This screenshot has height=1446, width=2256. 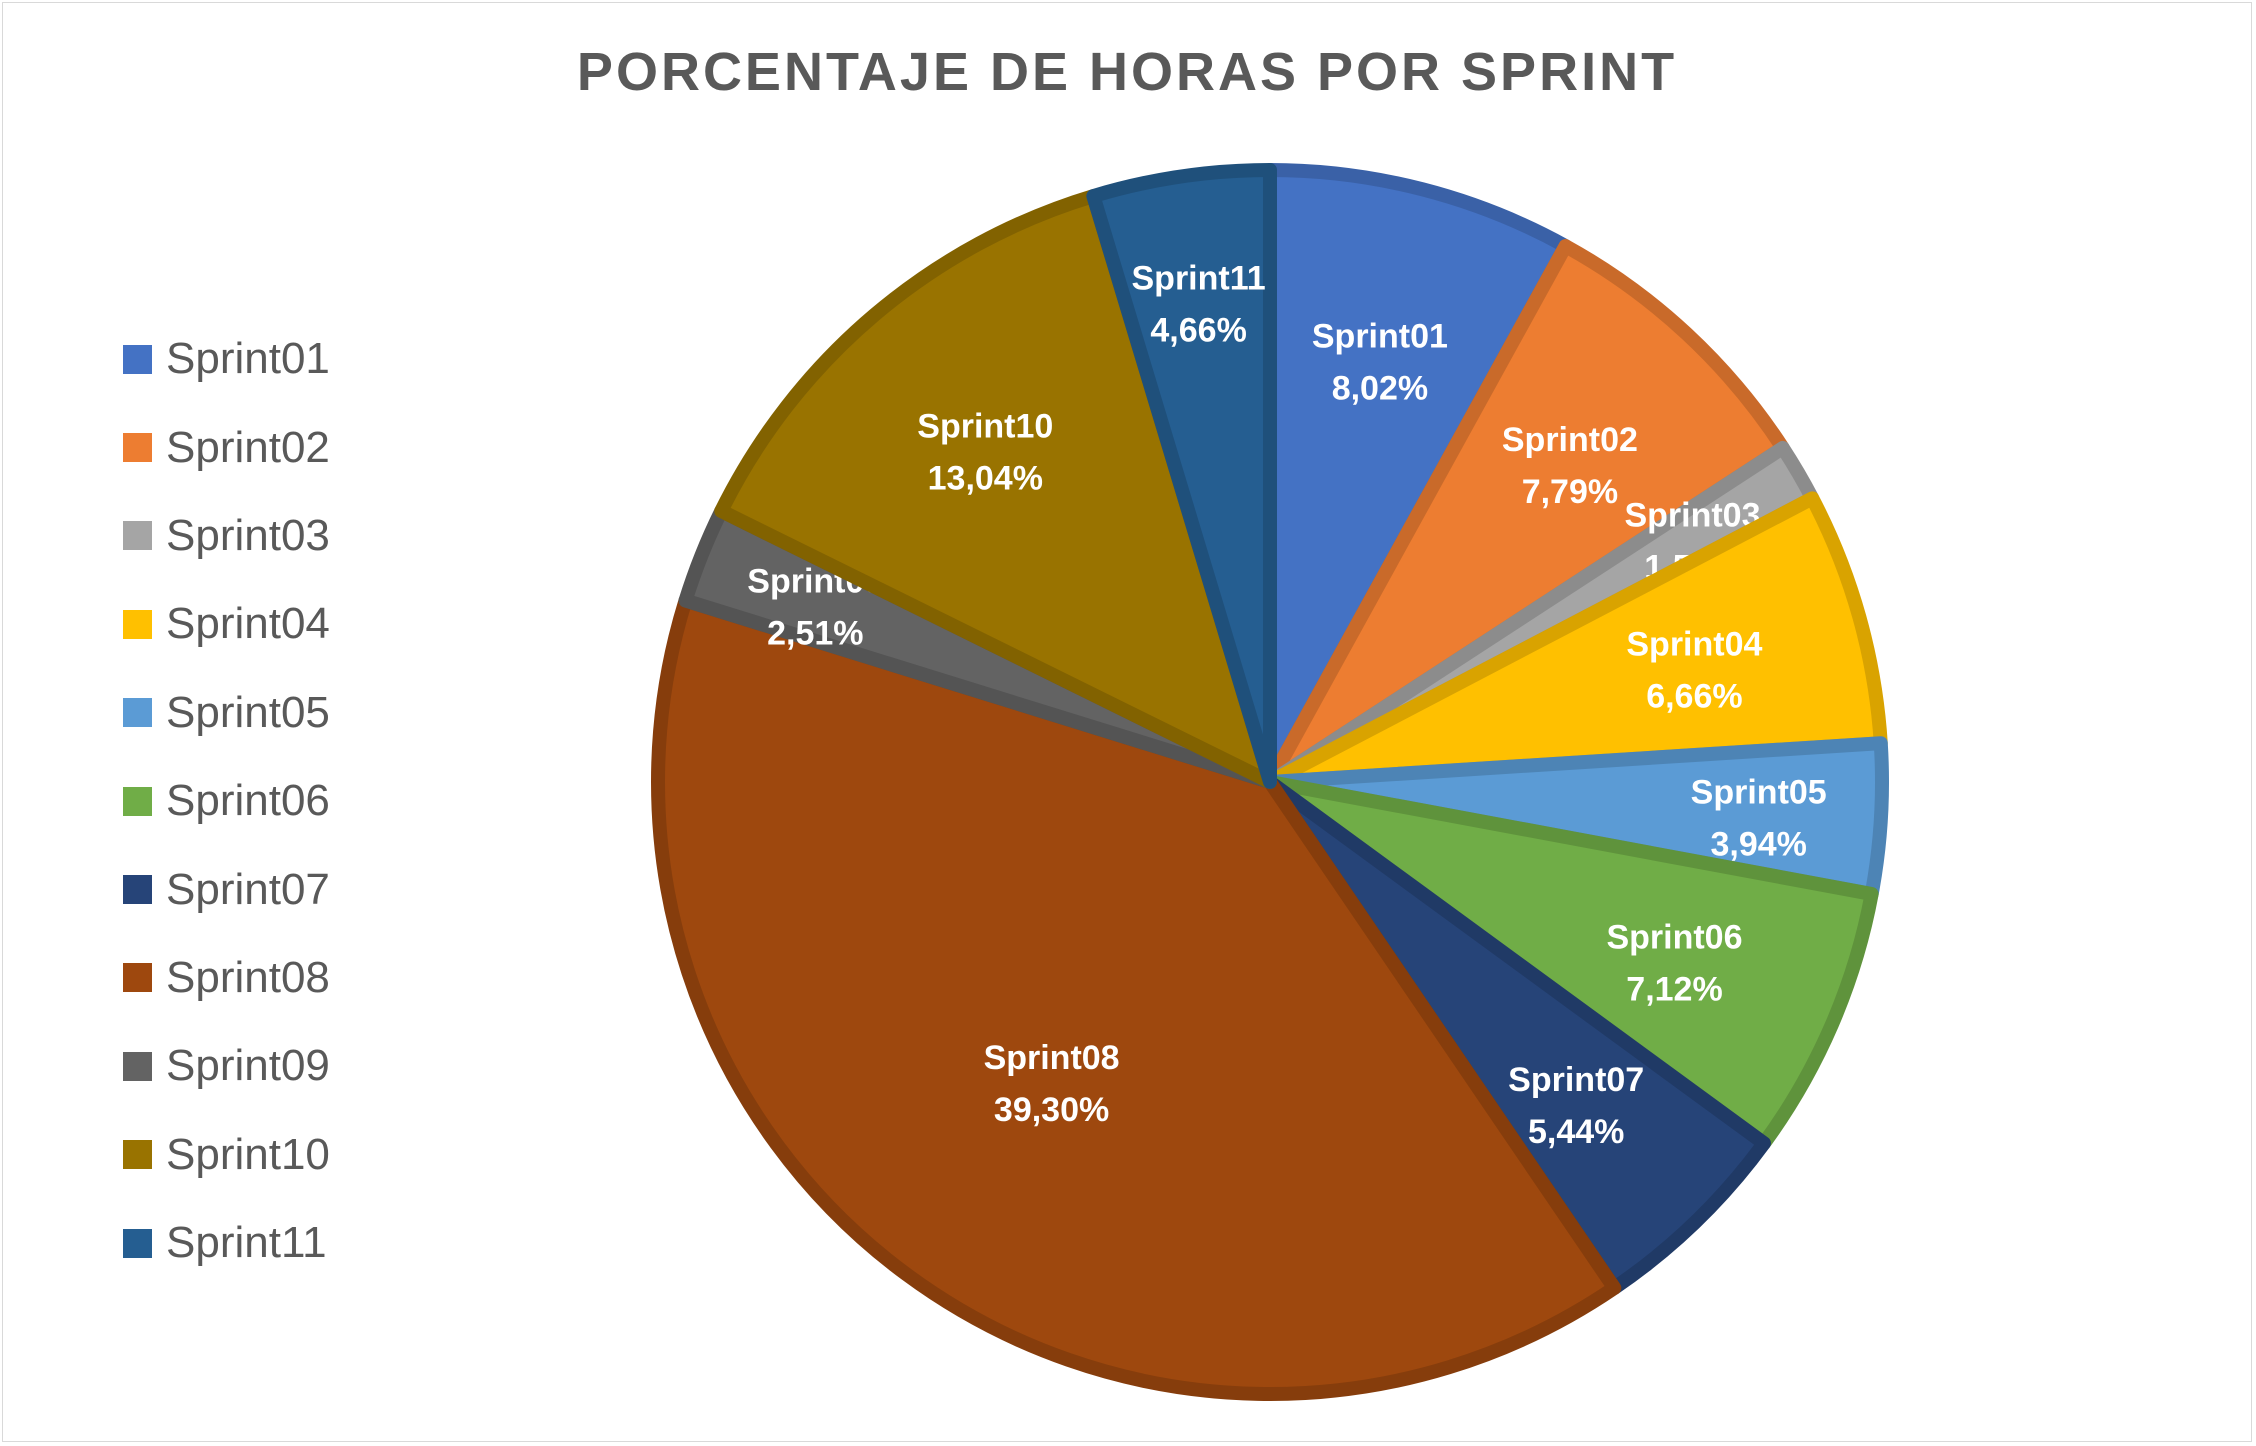 What do you see at coordinates (248, 801) in the screenshot?
I see `legend-label: Sprint06` at bounding box center [248, 801].